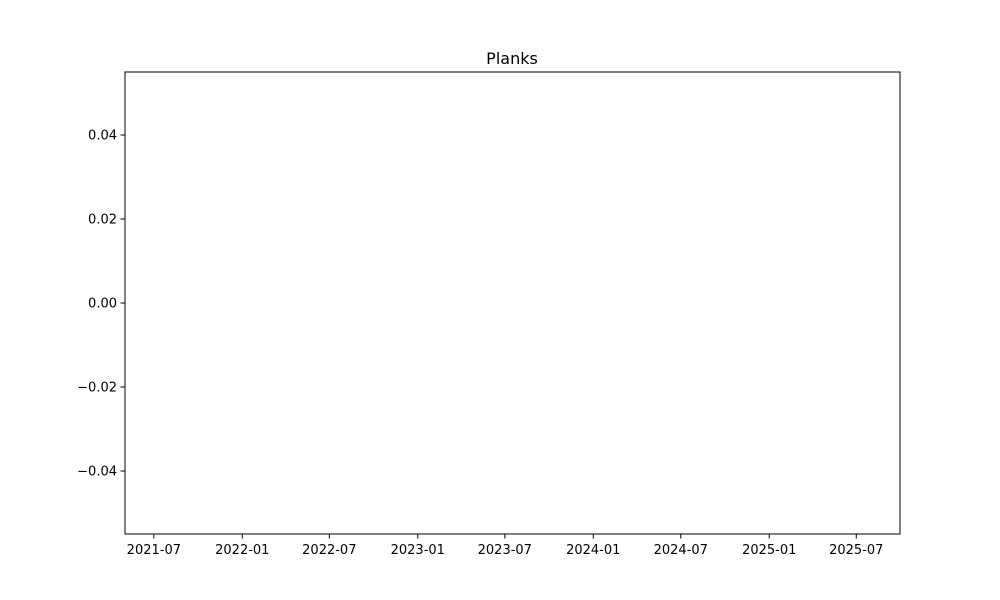  I want to click on y-axis-ticks: 0.04 0.02 0.00 −0.02 −0.04, so click(101, 304).